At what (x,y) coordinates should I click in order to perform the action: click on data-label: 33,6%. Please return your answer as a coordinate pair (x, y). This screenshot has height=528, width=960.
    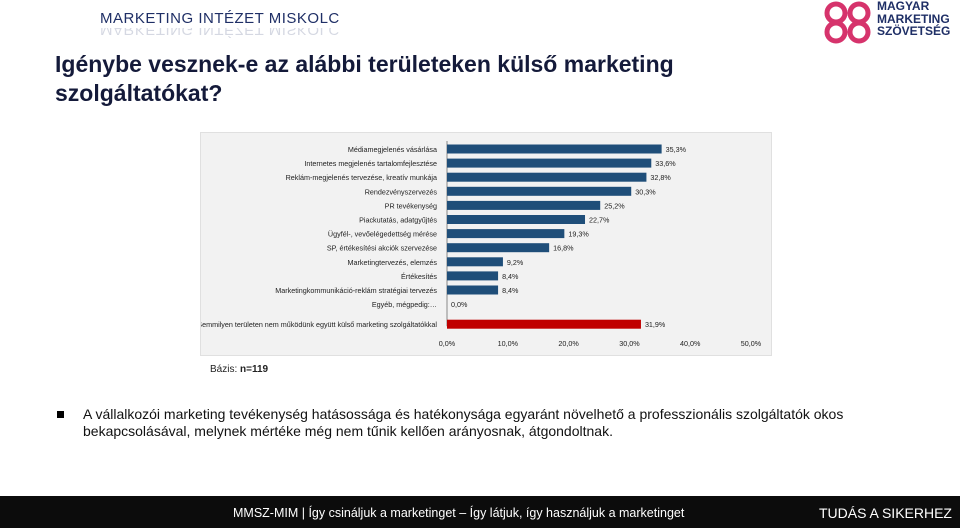
    Looking at the image, I should click on (665, 163).